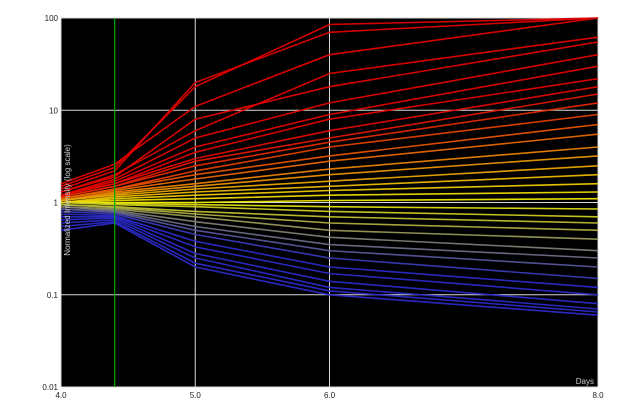 The height and width of the screenshot is (418, 626). What do you see at coordinates (196, 395) in the screenshot?
I see `x-tick-label: 5.0` at bounding box center [196, 395].